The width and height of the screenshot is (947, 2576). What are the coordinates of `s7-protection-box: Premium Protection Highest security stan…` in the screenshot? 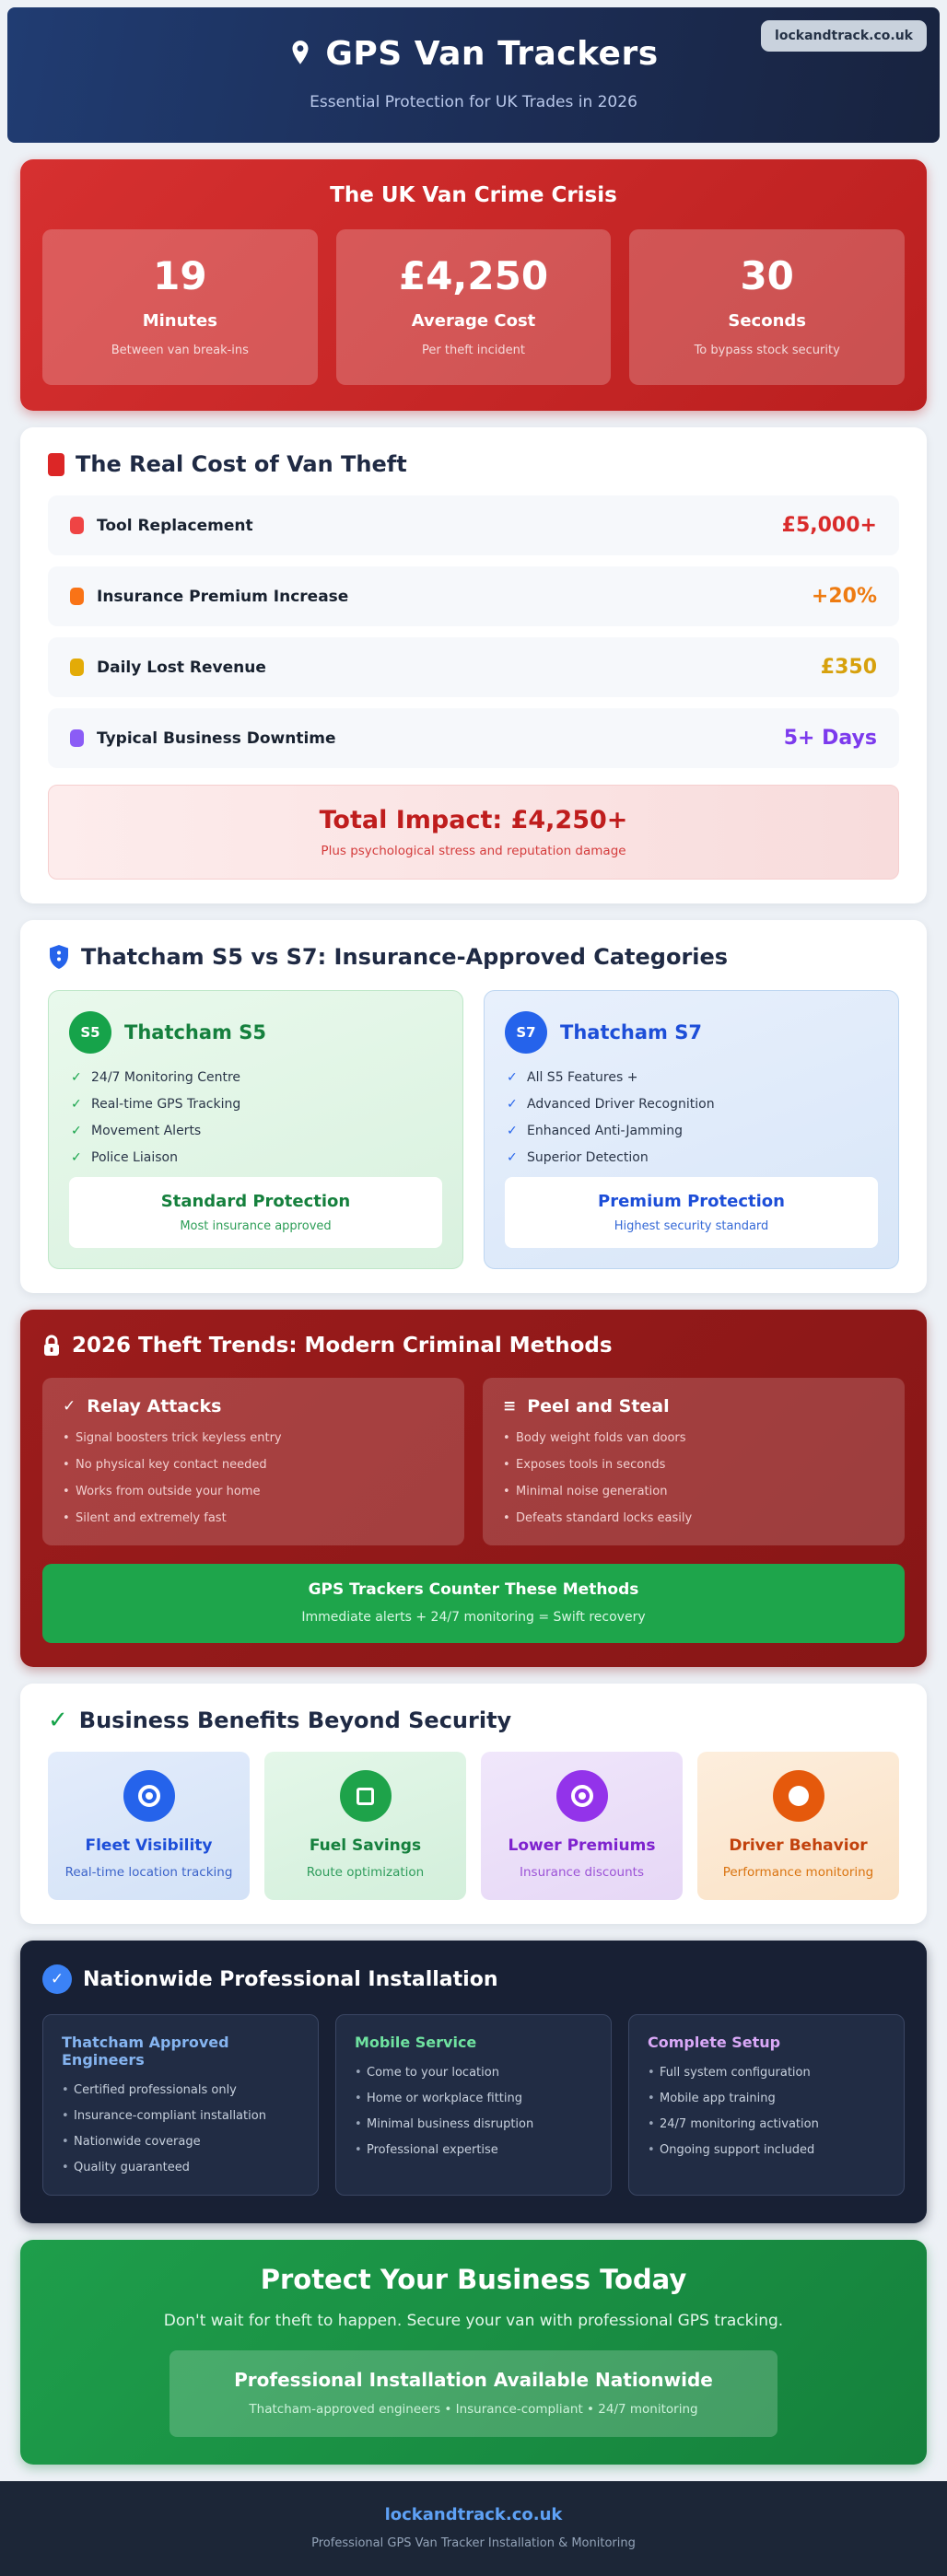 It's located at (691, 1212).